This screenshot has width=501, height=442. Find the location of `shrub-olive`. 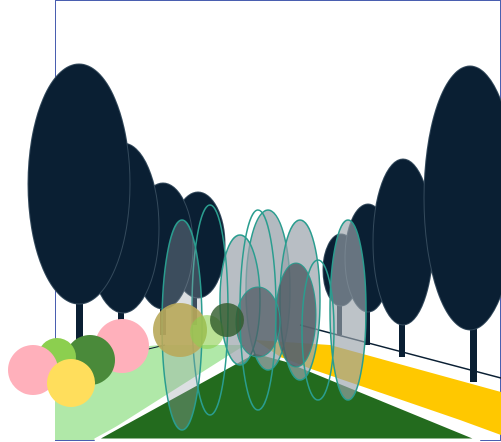

shrub-olive is located at coordinates (180, 330).